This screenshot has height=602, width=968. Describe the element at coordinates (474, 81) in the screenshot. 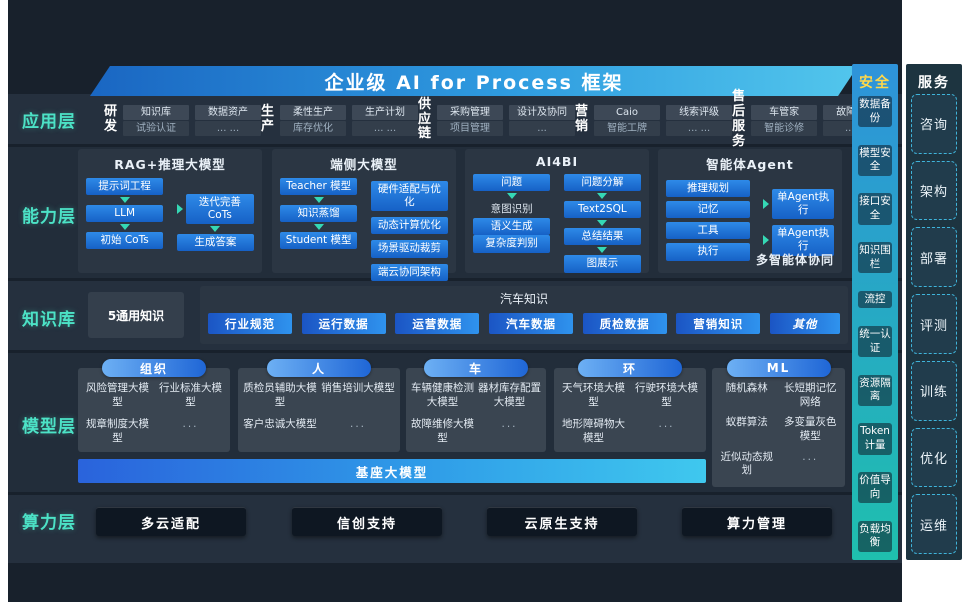

I see `framework-title-banner: 企业级 AI for Process 框架` at that location.